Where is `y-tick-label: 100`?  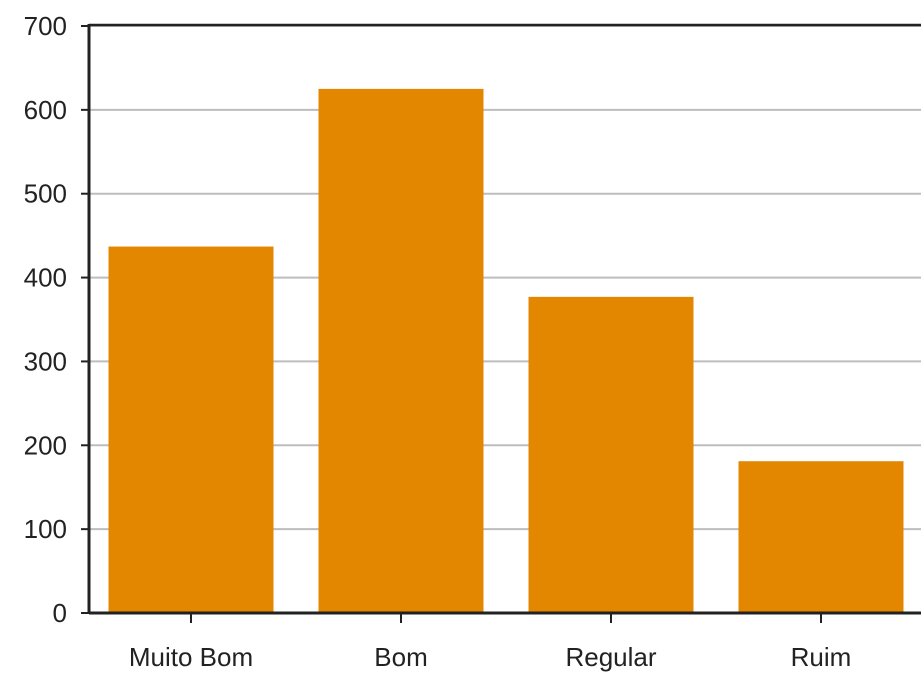 y-tick-label: 100 is located at coordinates (45, 529).